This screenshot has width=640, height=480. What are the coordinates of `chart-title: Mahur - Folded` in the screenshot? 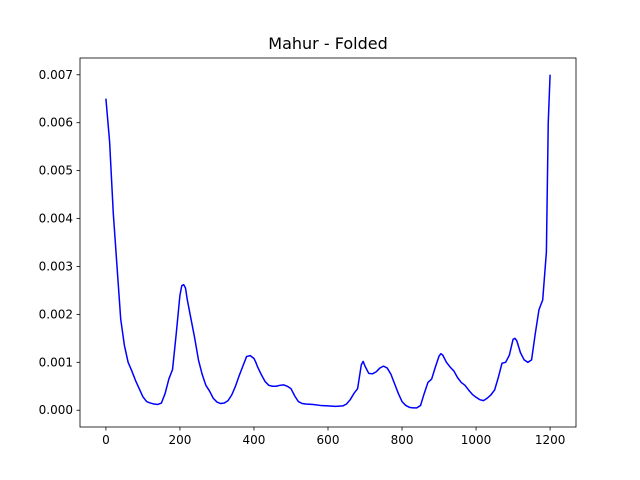 It's located at (327, 43).